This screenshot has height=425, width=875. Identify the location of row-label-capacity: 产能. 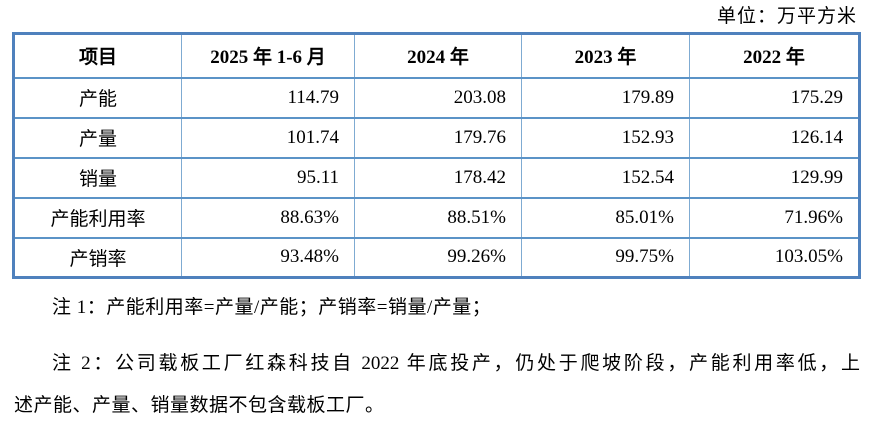
(97, 97).